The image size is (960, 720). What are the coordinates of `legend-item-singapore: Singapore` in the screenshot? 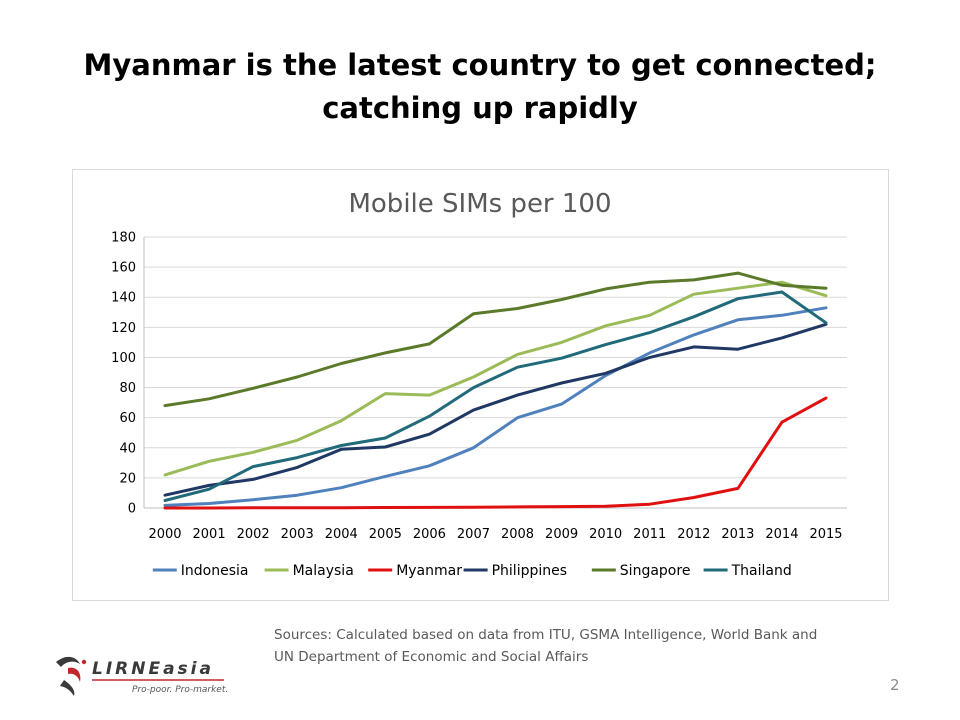 It's located at (641, 571).